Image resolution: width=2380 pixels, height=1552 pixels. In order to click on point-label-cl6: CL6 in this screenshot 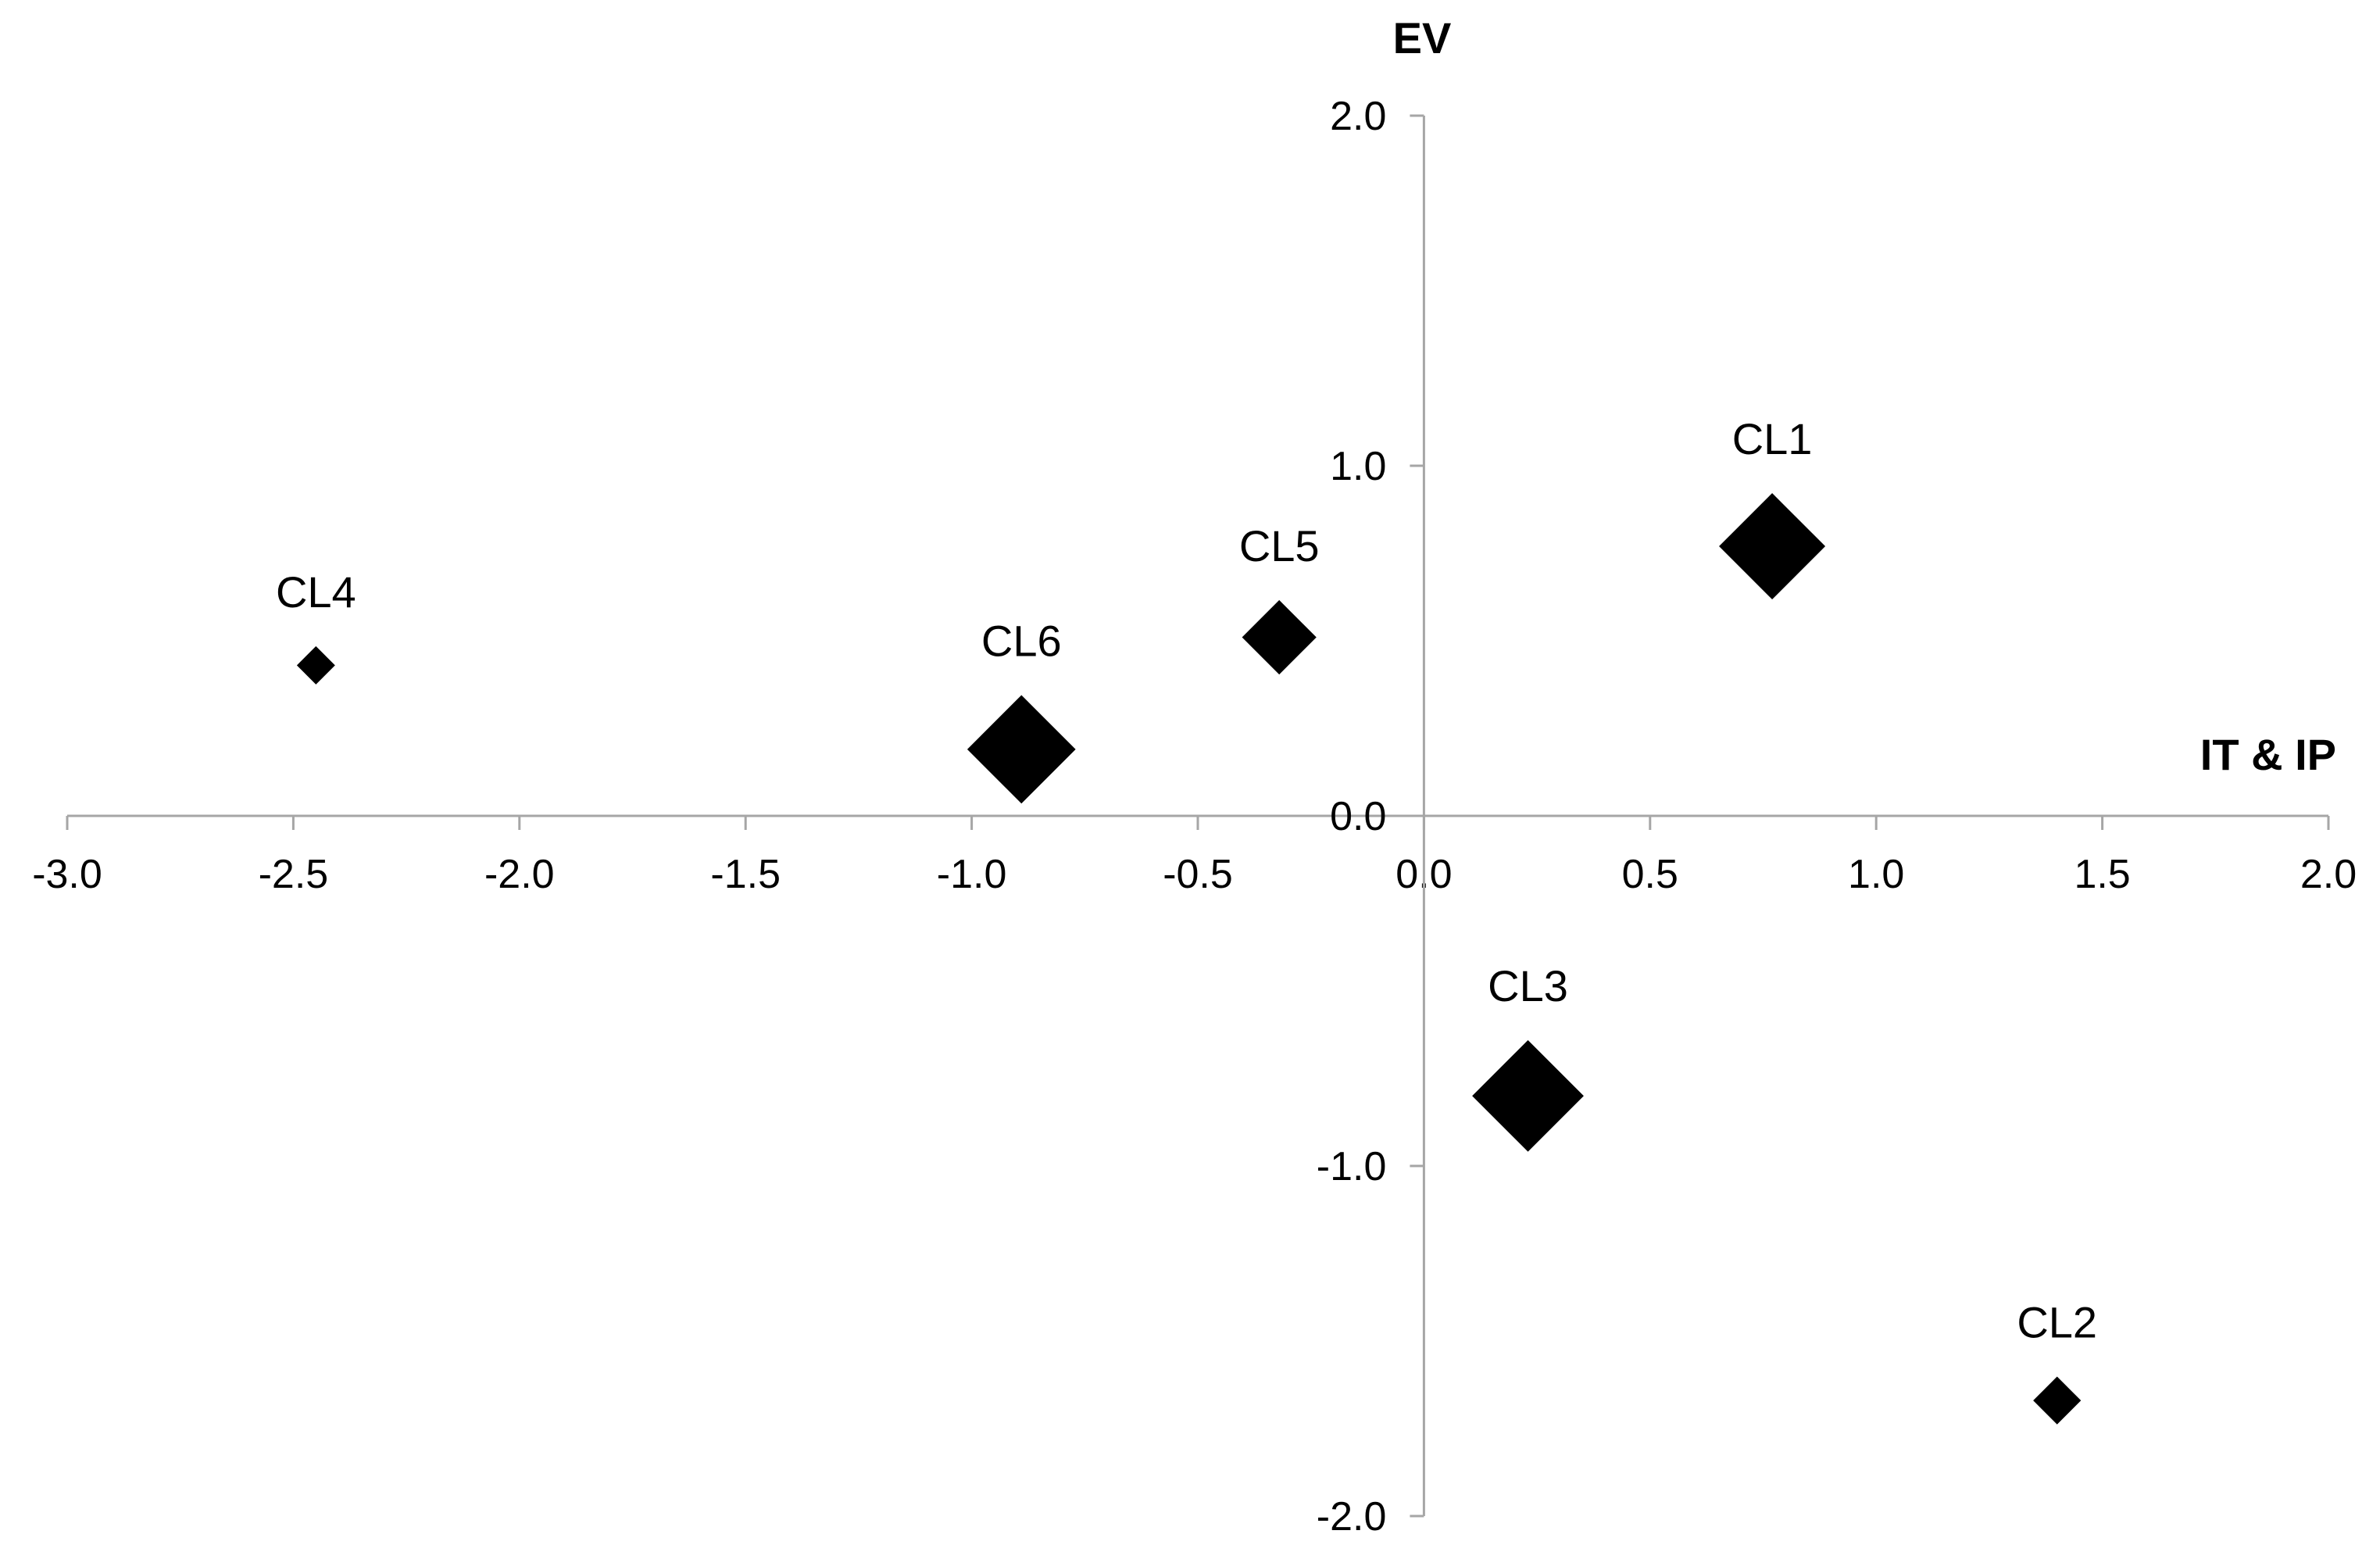, I will do `click(1021, 641)`.